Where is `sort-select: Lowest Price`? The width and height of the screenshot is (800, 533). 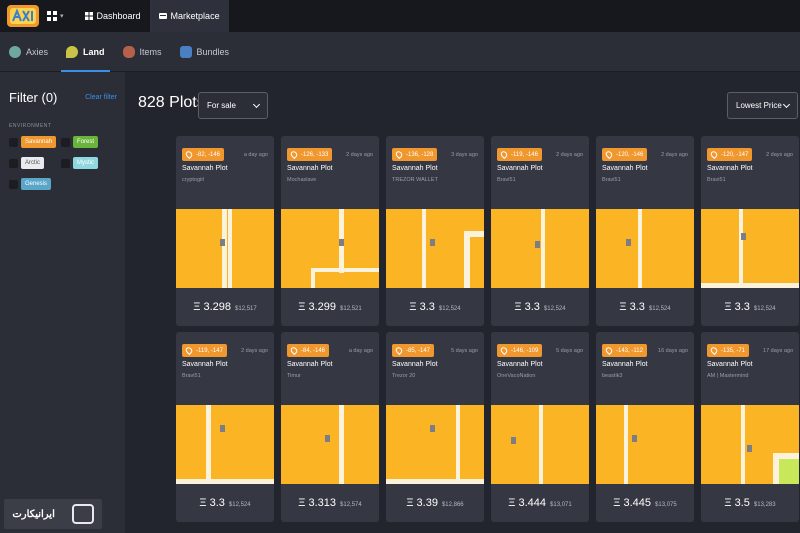 sort-select: Lowest Price is located at coordinates (762, 105).